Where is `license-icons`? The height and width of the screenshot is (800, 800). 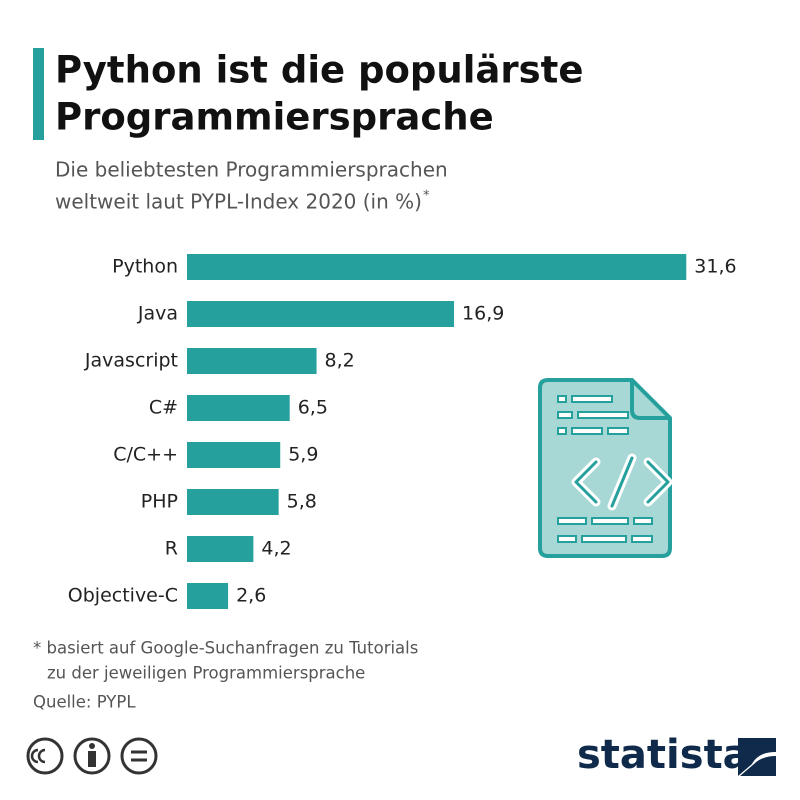 license-icons is located at coordinates (92, 756).